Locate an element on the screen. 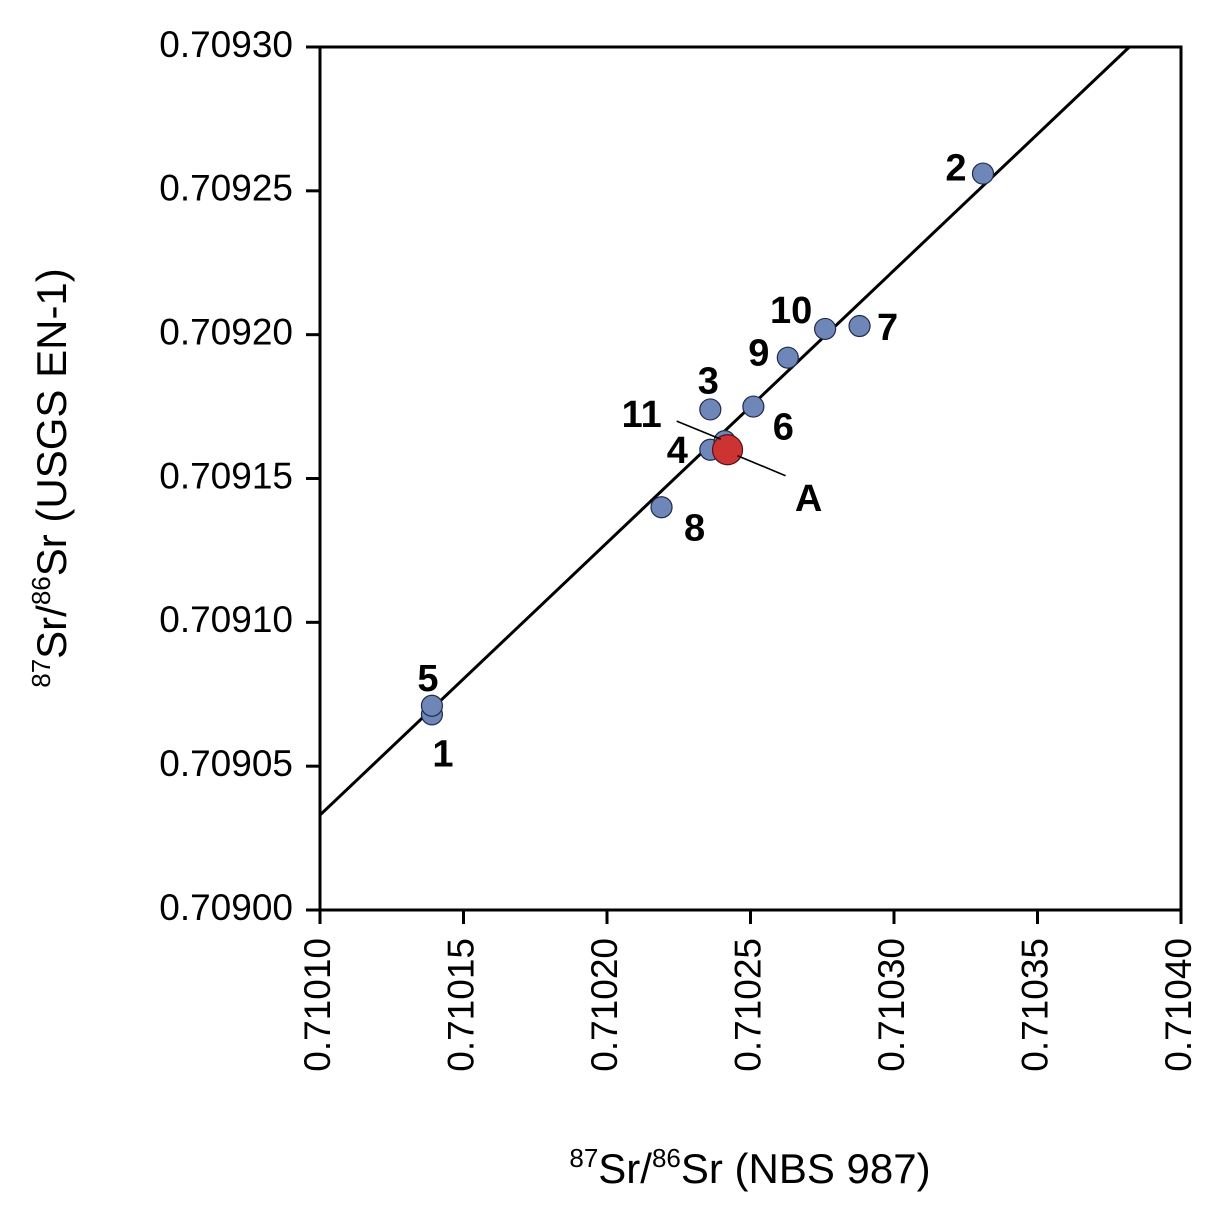 The image size is (1230, 1220). y-tick-label: 0.70930 is located at coordinates (226, 44).